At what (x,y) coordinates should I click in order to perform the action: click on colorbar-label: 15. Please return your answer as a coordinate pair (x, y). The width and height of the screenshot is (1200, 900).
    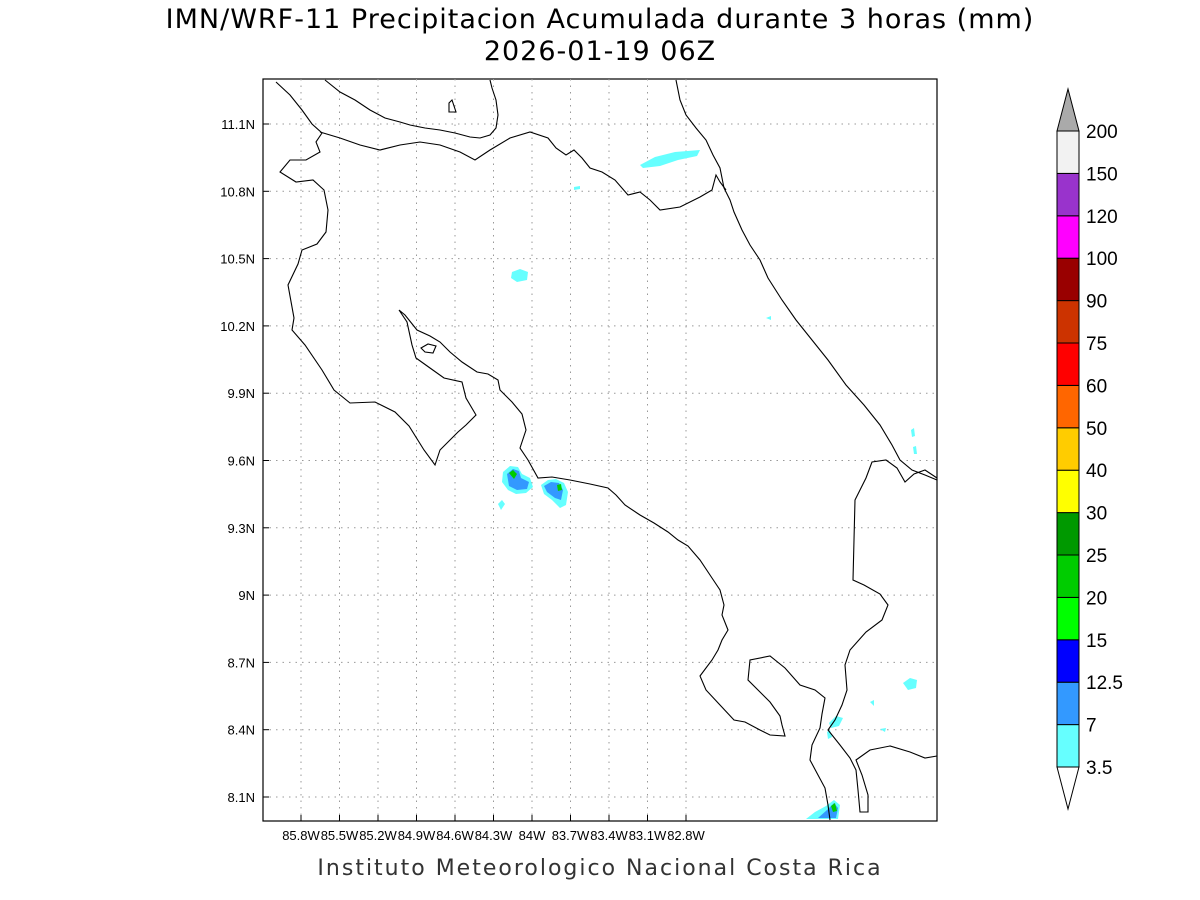
    Looking at the image, I should click on (1096, 641).